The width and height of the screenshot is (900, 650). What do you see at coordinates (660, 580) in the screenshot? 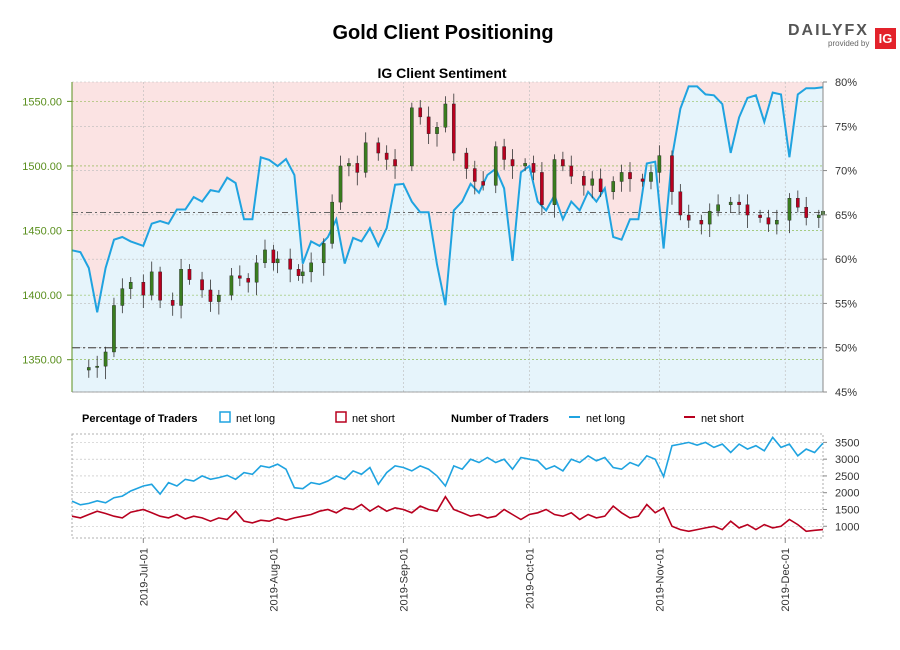
I see `x-tick-label: 2019-Nov-01` at bounding box center [660, 580].